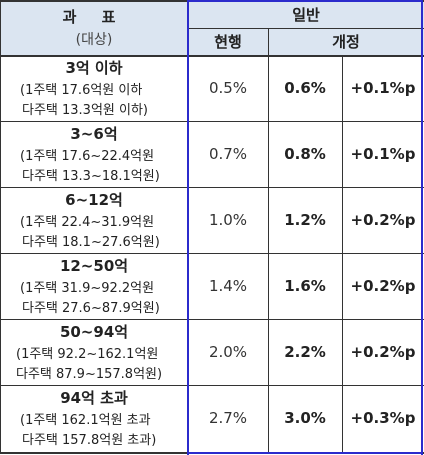  Describe the element at coordinates (94, 266) in the screenshot. I see `row-title: 12~50억` at that location.